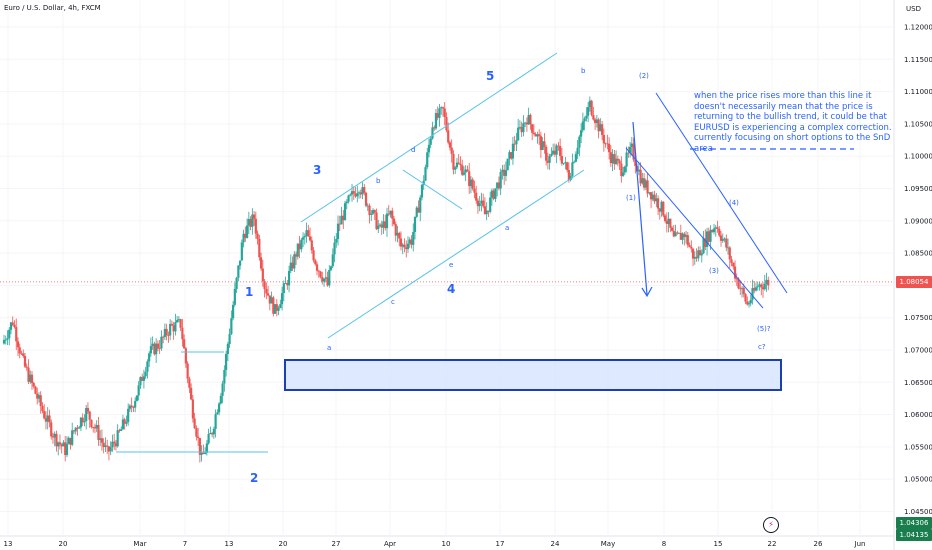  Describe the element at coordinates (918, 480) in the screenshot. I see `y-tick-label: 1.05000` at that location.